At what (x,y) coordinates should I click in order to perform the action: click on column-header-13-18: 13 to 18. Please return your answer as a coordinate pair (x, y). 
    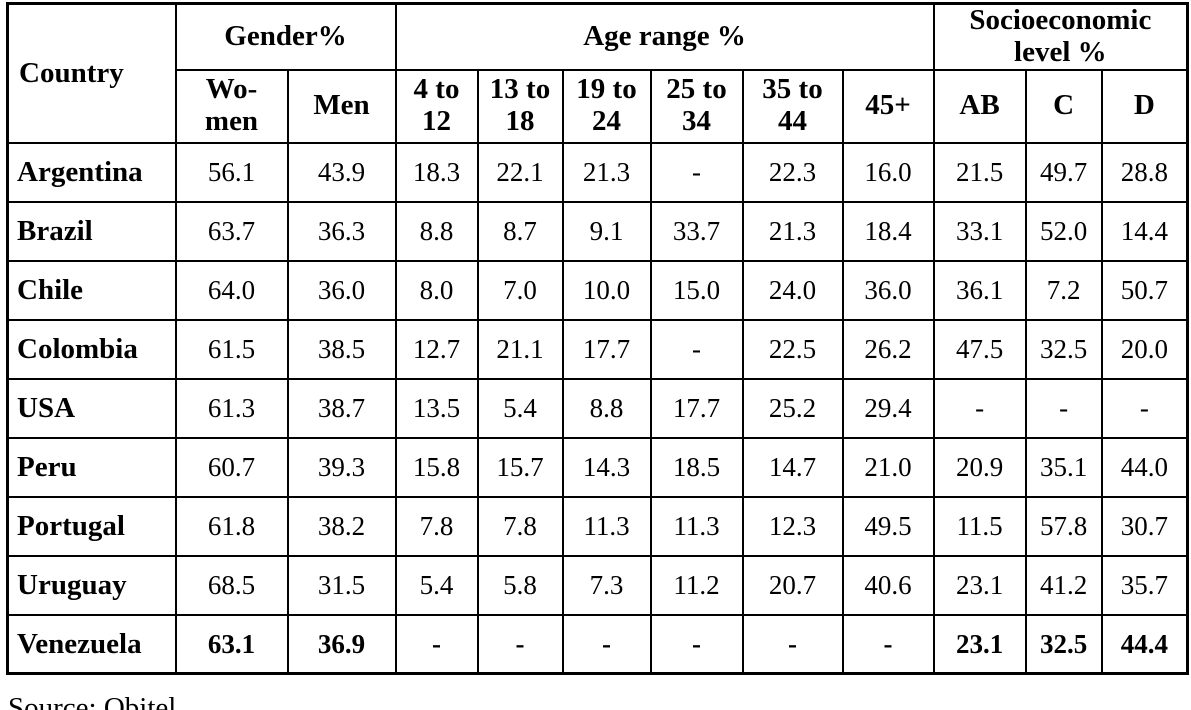
    Looking at the image, I should click on (520, 106).